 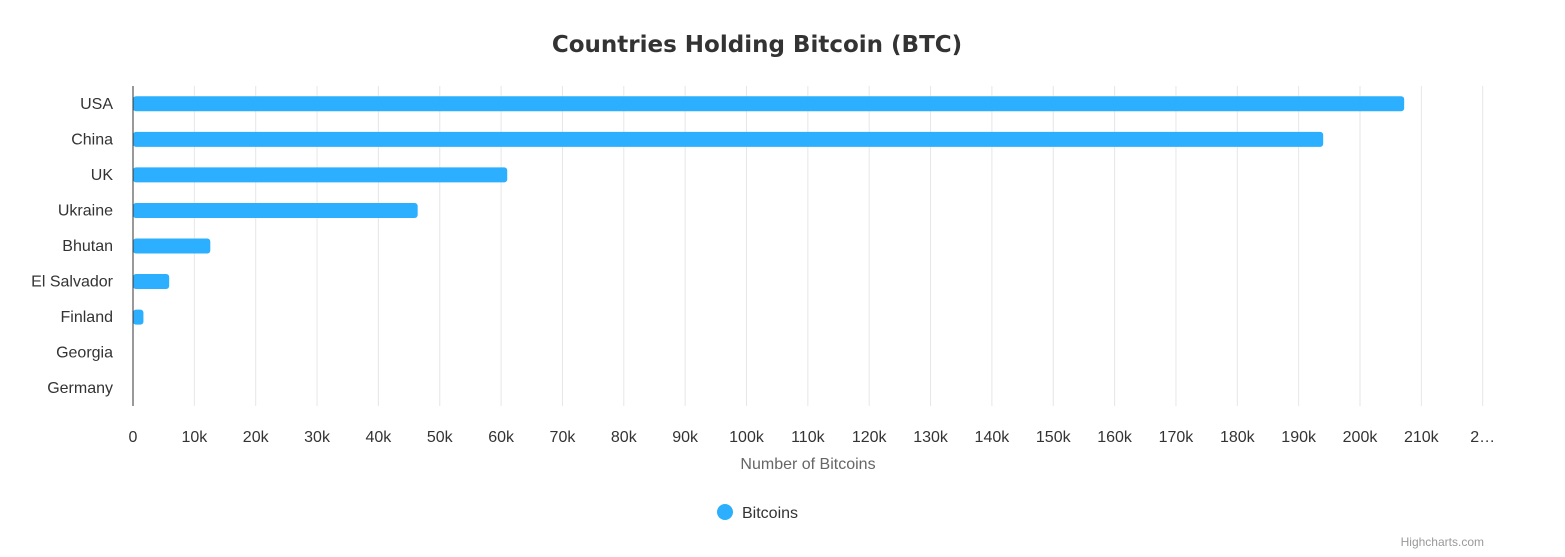 What do you see at coordinates (807, 464) in the screenshot?
I see `x-axis-title: Number of Bitcoins` at bounding box center [807, 464].